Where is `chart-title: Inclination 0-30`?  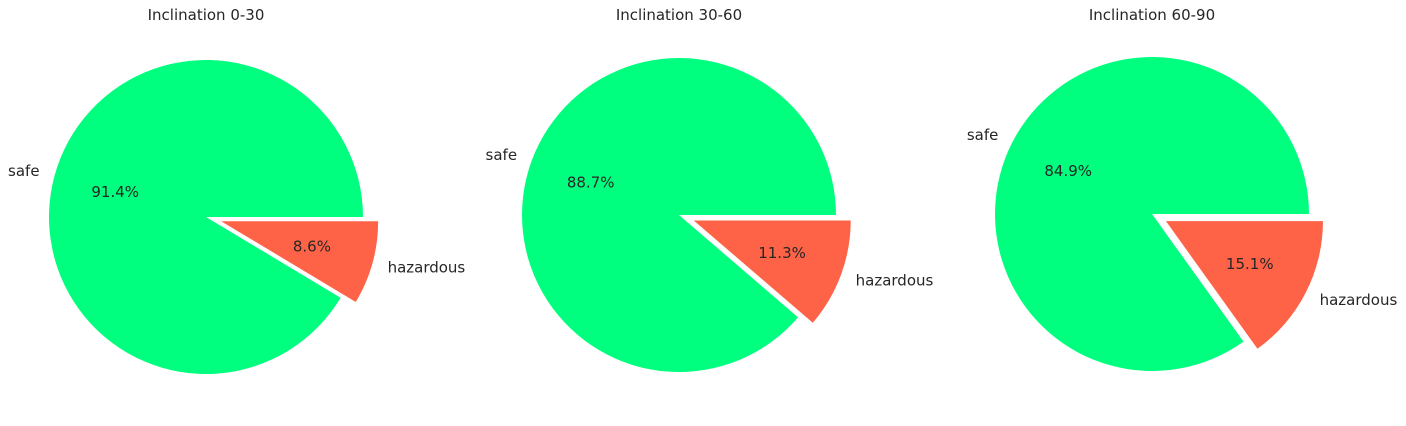
chart-title: Inclination 0-30 is located at coordinates (206, 15).